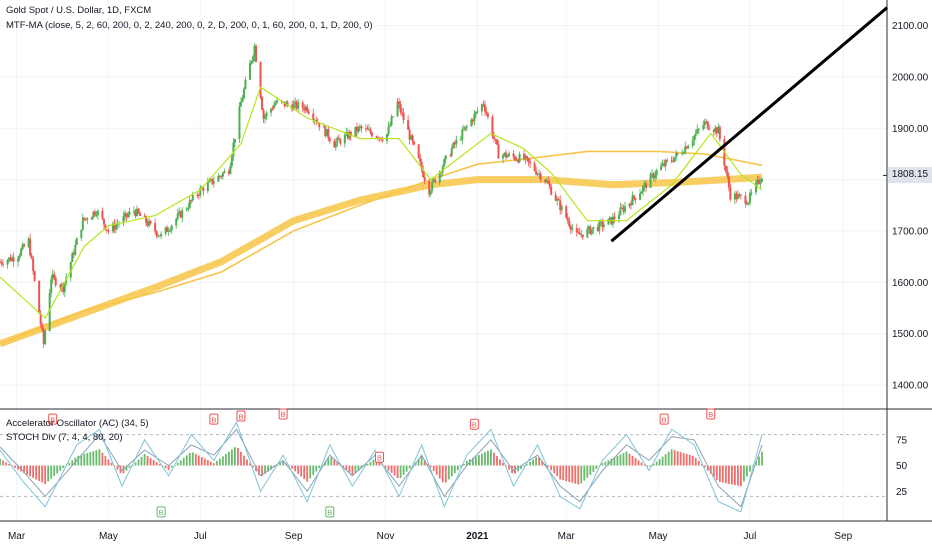 The image size is (932, 550). Describe the element at coordinates (17, 536) in the screenshot. I see `time-tick-label: Mar` at that location.